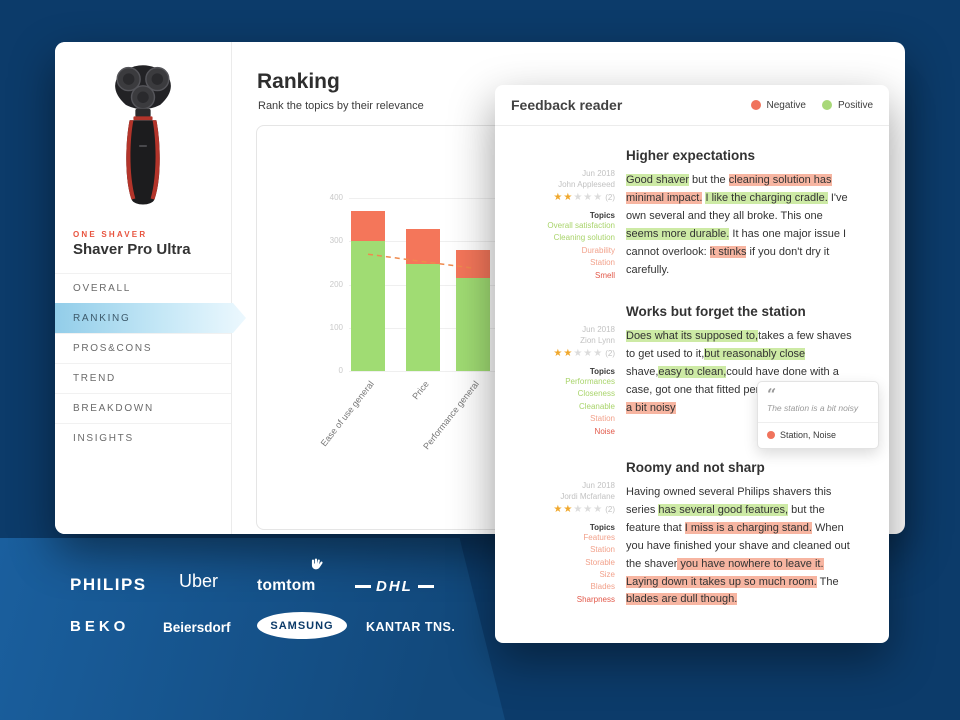 The height and width of the screenshot is (720, 960). I want to click on sidebar-item-ranking: RANKING, so click(150, 318).